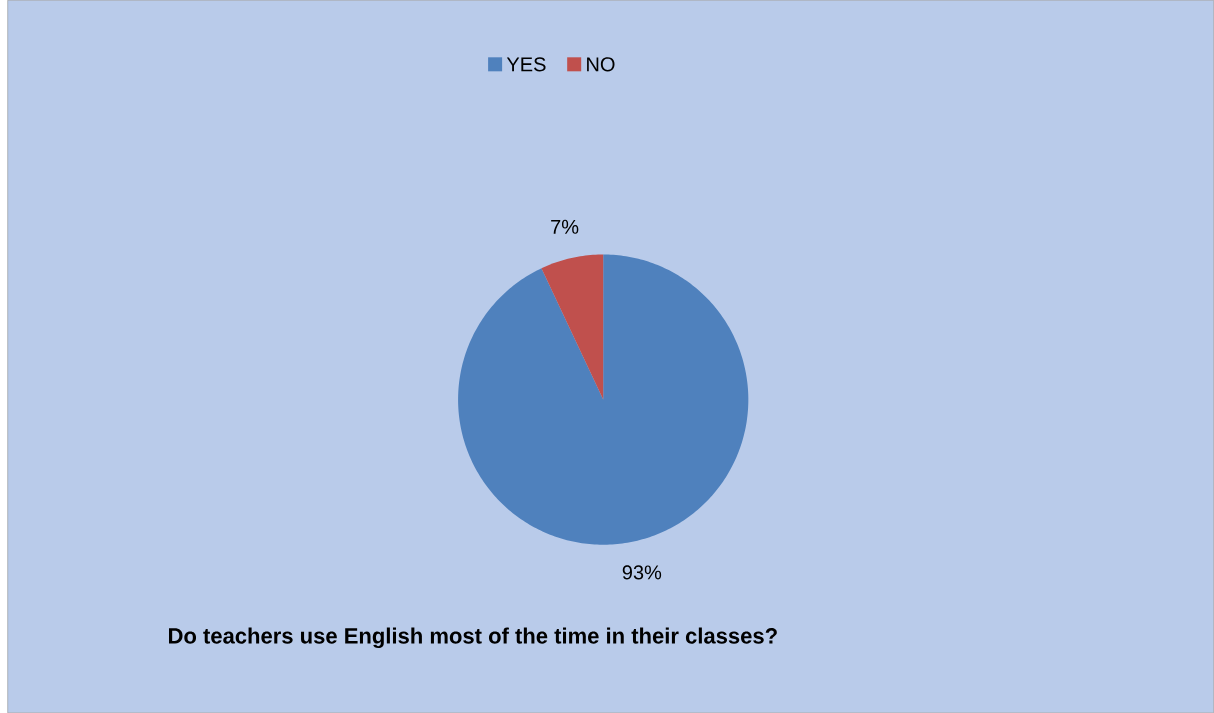 Image resolution: width=1214 pixels, height=713 pixels. I want to click on data-label: 7%, so click(565, 226).